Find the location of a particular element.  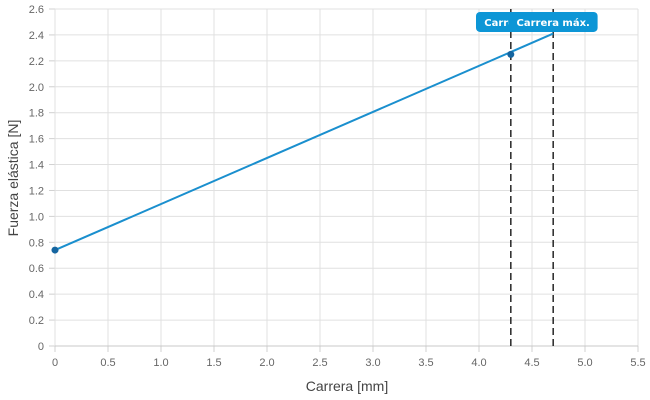

x-tick-label: 0 is located at coordinates (55, 363).